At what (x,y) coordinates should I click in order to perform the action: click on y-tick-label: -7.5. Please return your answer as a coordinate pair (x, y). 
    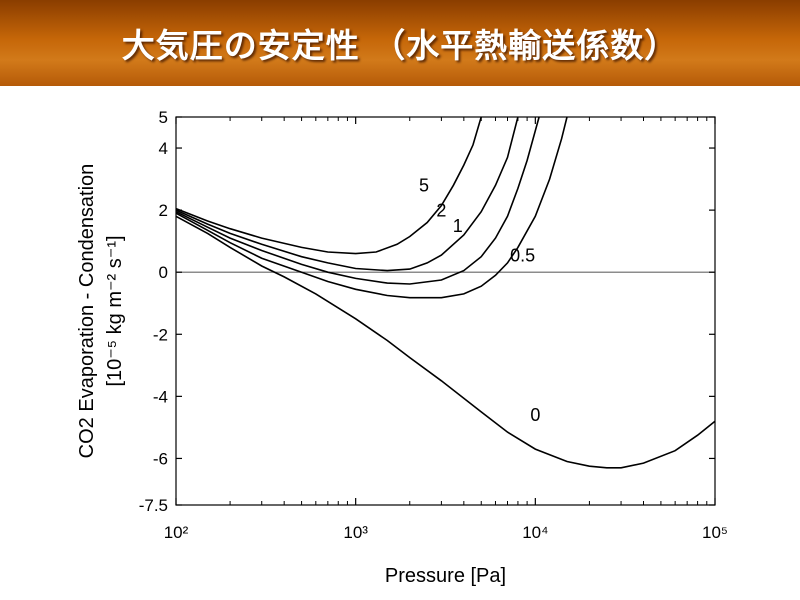
    Looking at the image, I should click on (153, 505).